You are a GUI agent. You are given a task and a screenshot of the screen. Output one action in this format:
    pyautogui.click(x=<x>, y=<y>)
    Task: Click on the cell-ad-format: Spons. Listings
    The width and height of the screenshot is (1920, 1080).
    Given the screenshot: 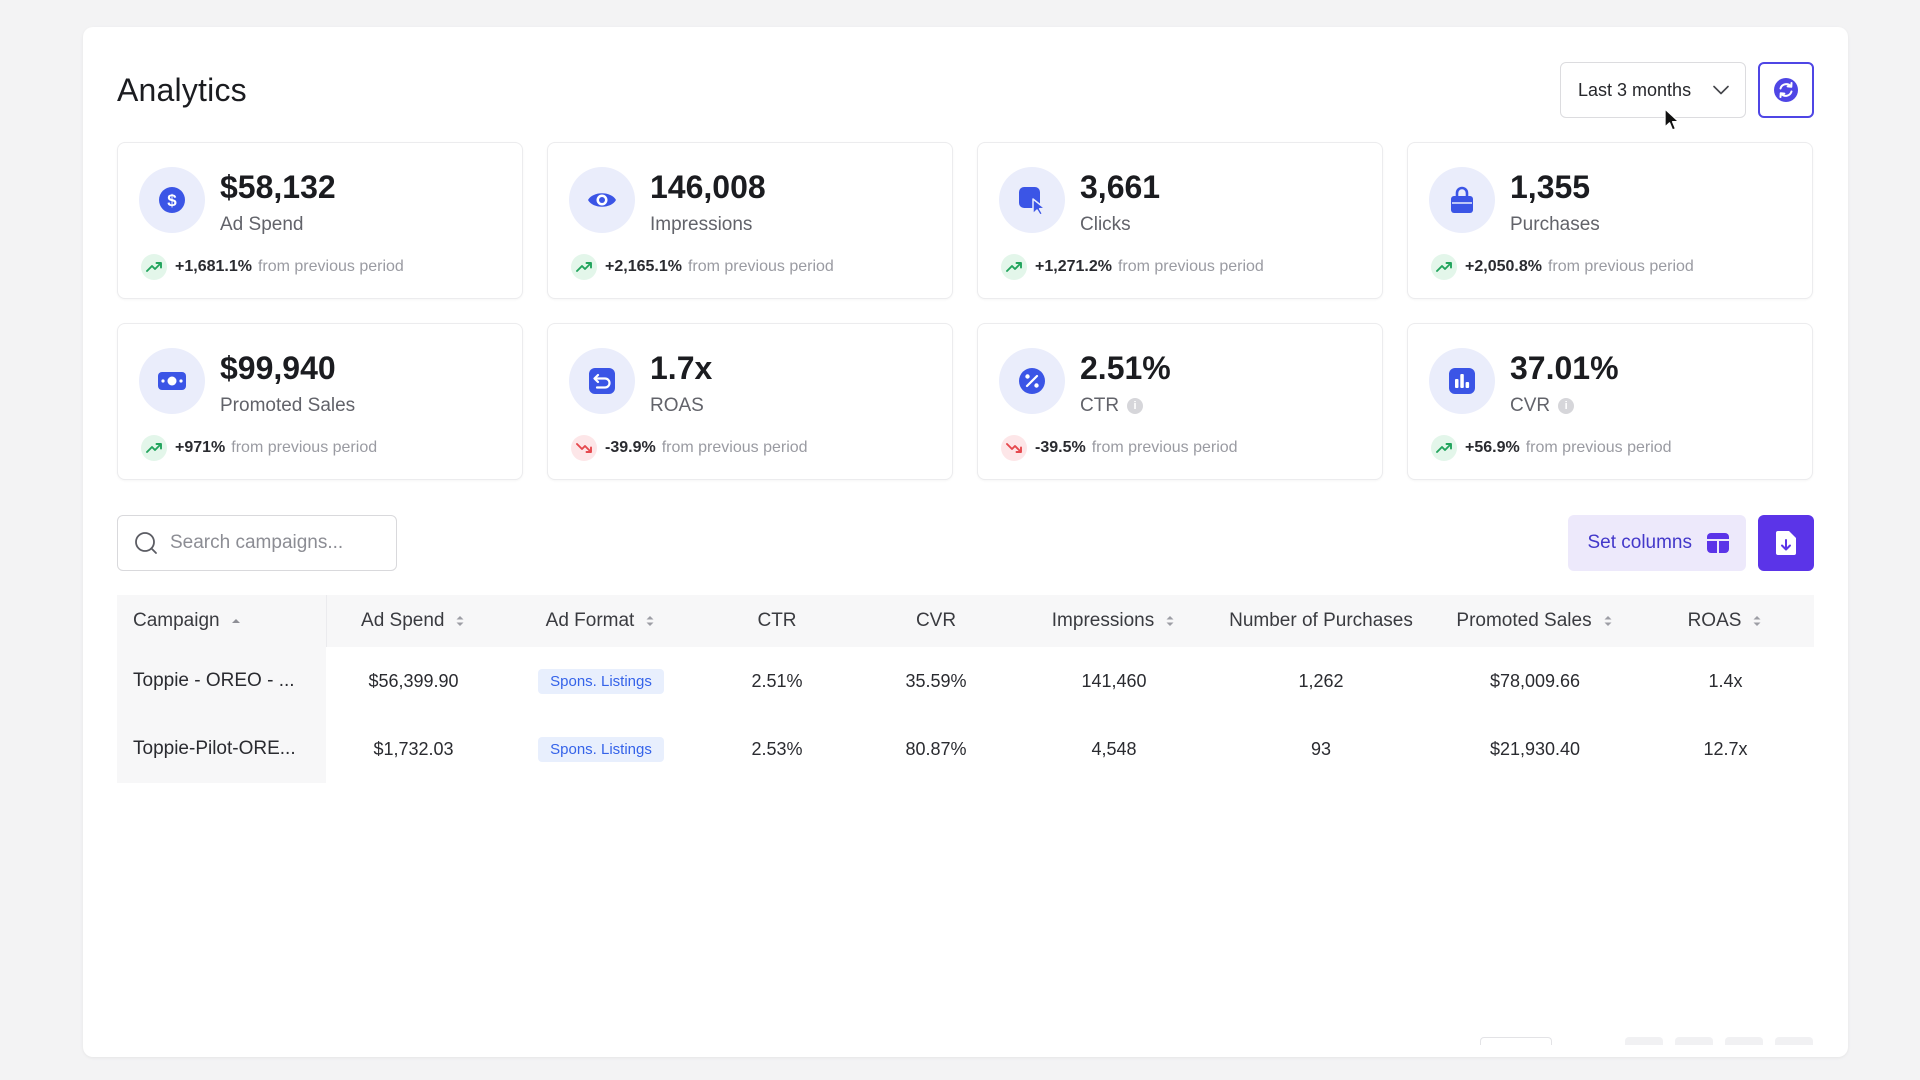 What is the action you would take?
    pyautogui.click(x=601, y=749)
    